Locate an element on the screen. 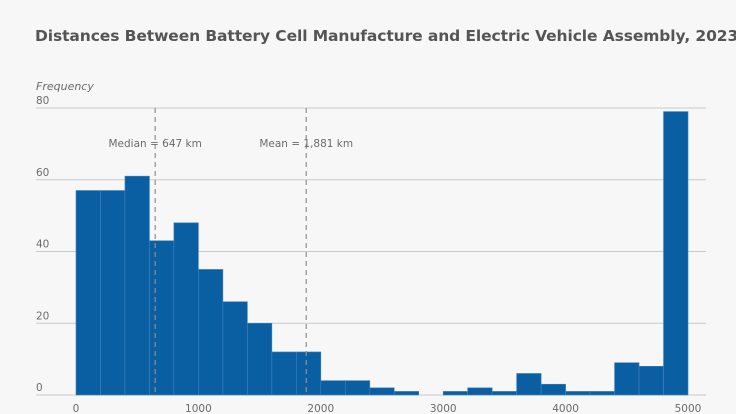 Image resolution: width=736 pixels, height=414 pixels. y-tick-label: 20 is located at coordinates (42, 316).